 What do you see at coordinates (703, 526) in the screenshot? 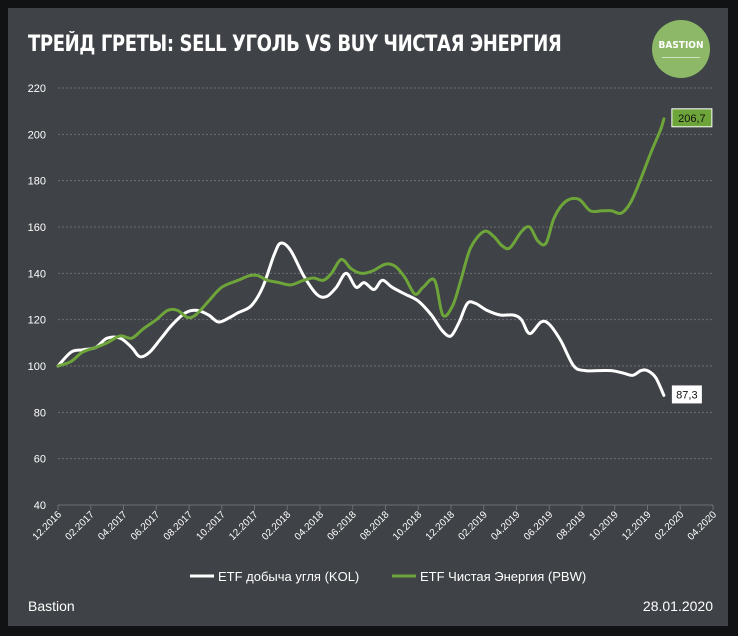
I see `x-tick-label: 04.2020` at bounding box center [703, 526].